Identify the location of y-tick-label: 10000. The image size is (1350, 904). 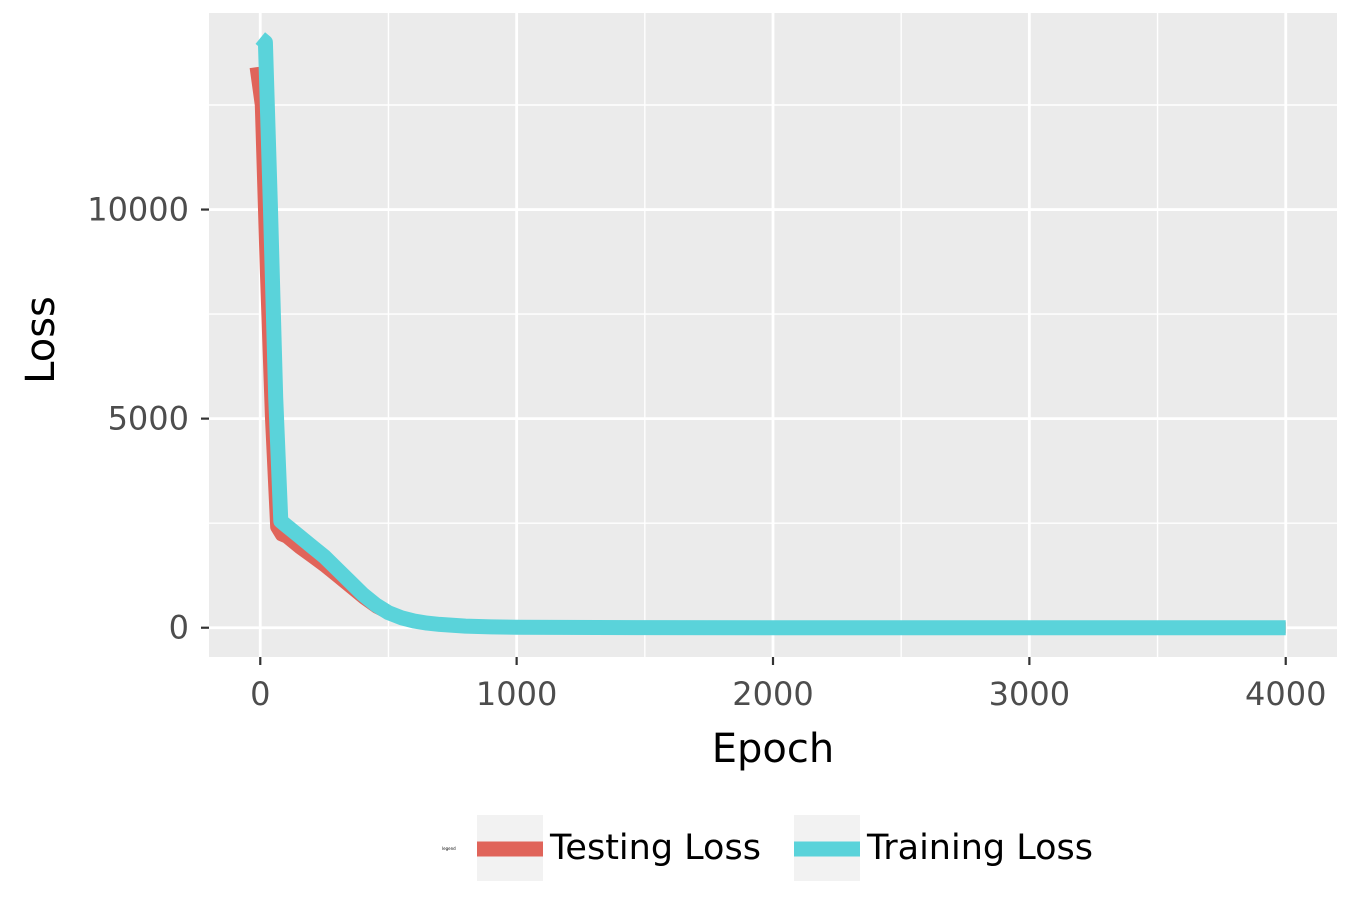
(138, 210).